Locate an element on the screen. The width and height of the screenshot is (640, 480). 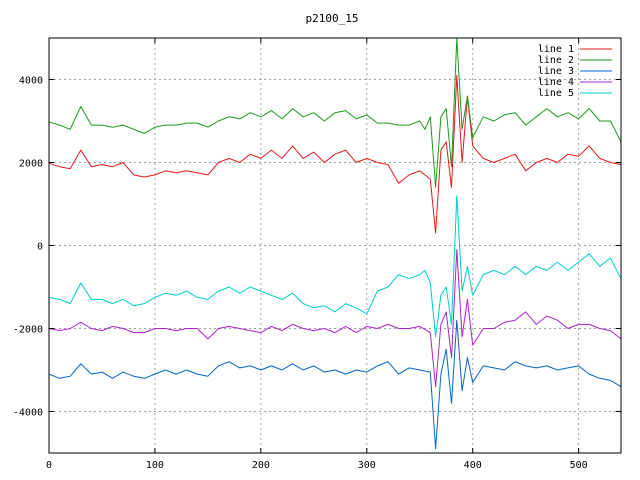
legend-label: line 5 is located at coordinates (556, 93).